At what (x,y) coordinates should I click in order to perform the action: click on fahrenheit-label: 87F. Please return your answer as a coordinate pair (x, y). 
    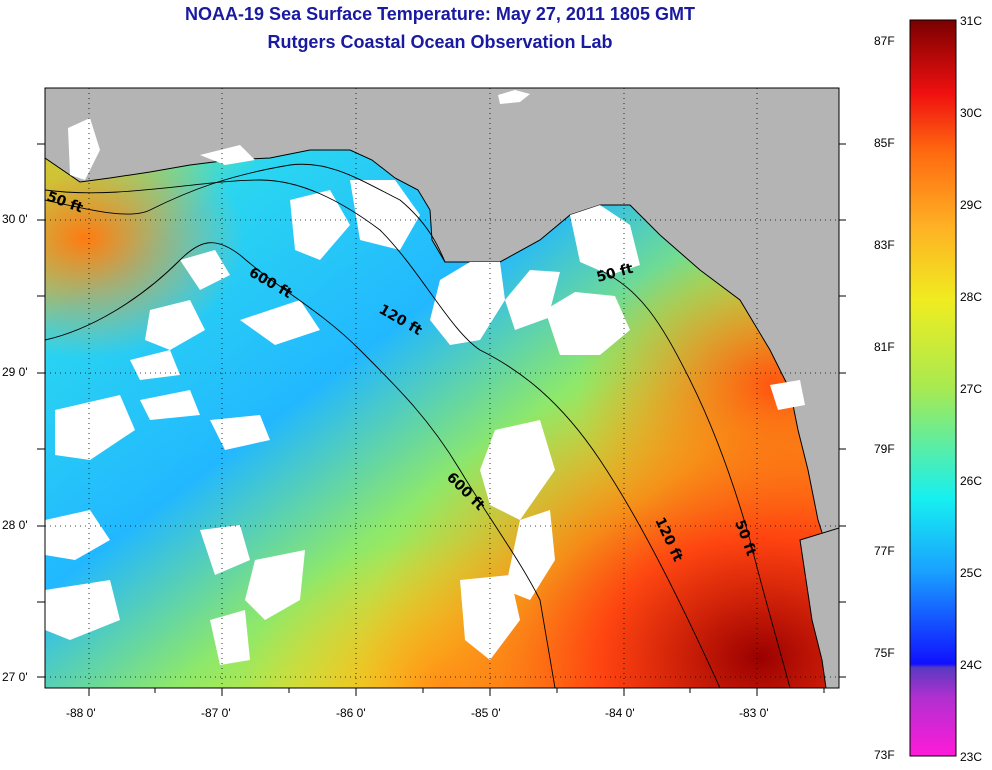
    Looking at the image, I should click on (884, 41).